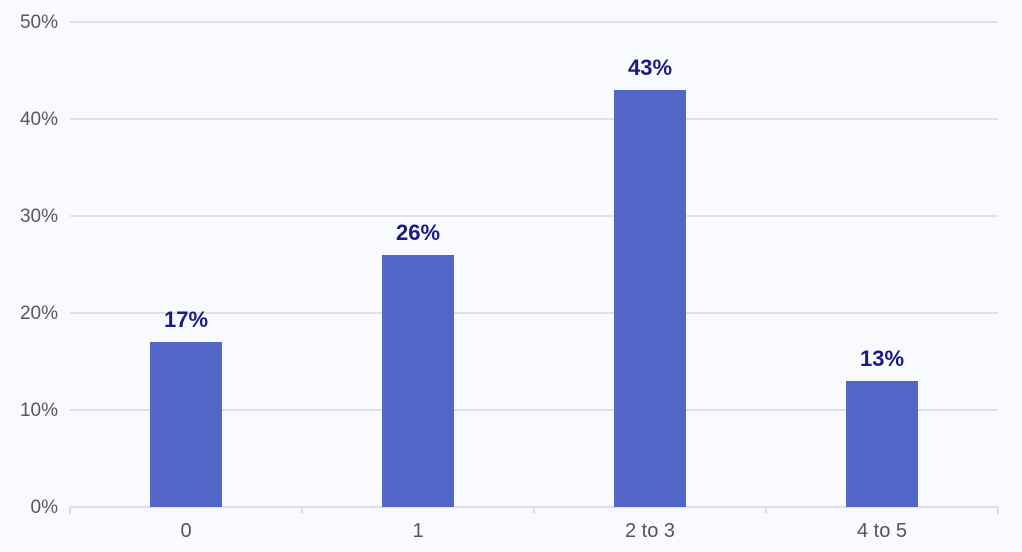 This screenshot has height=552, width=1022. Describe the element at coordinates (186, 531) in the screenshot. I see `x-axis-category-label: 0` at that location.